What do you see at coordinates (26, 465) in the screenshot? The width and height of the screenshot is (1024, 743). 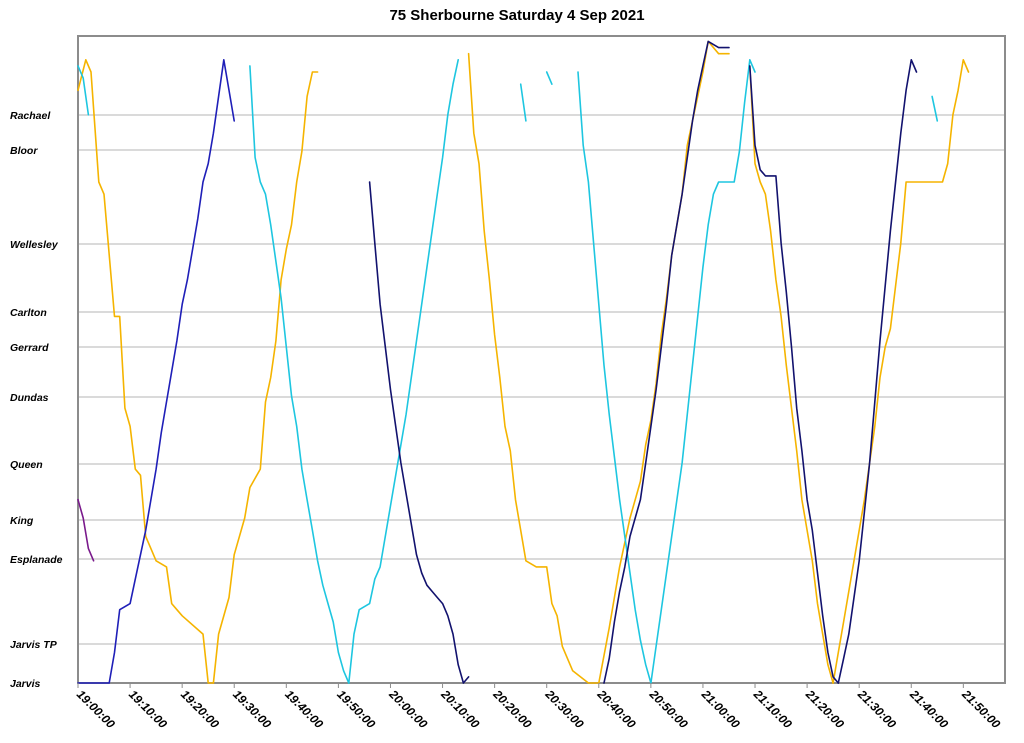 I see `stop-label-queen: Queen` at bounding box center [26, 465].